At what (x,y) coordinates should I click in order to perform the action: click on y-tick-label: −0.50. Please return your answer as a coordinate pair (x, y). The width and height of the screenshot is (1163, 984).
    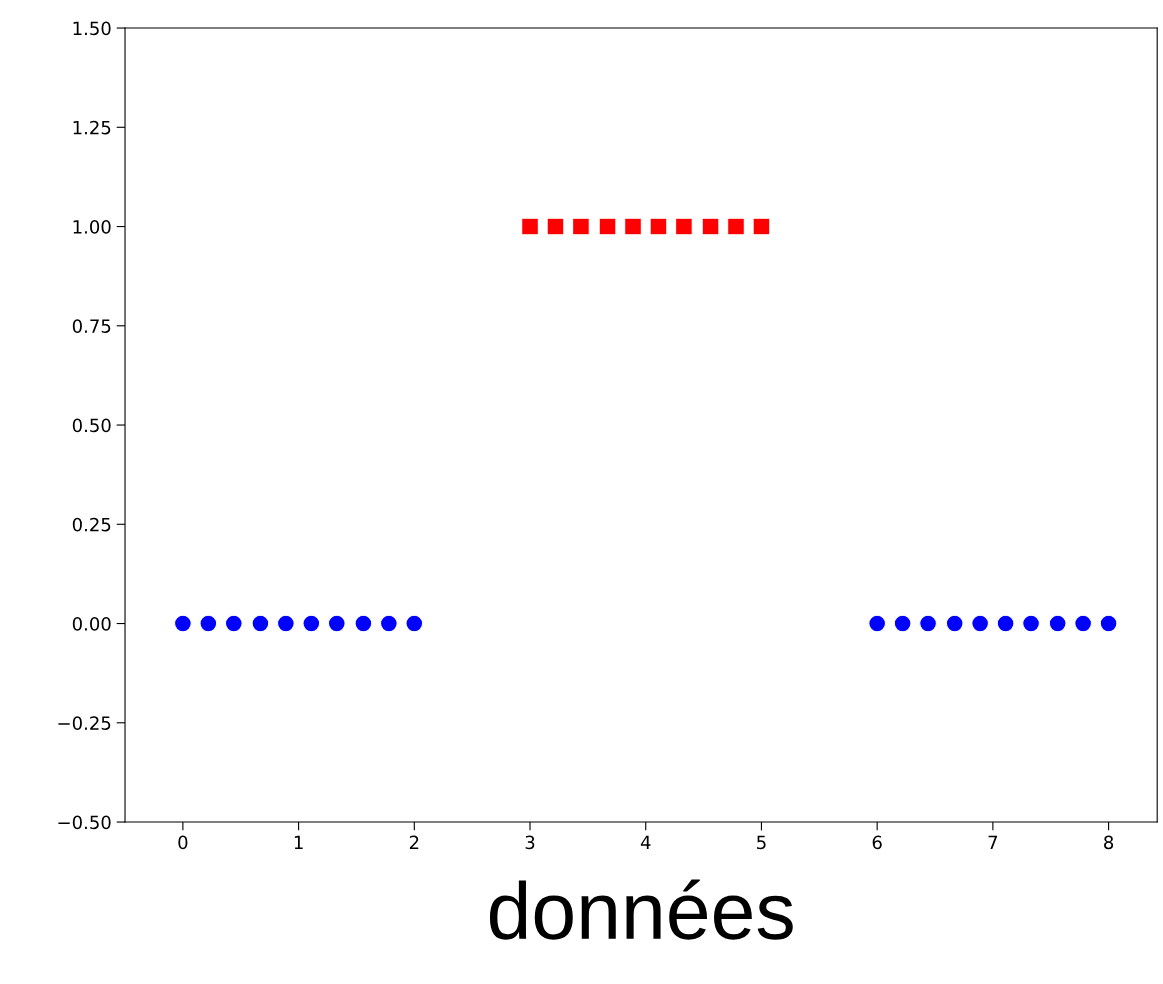
    Looking at the image, I should click on (84, 822).